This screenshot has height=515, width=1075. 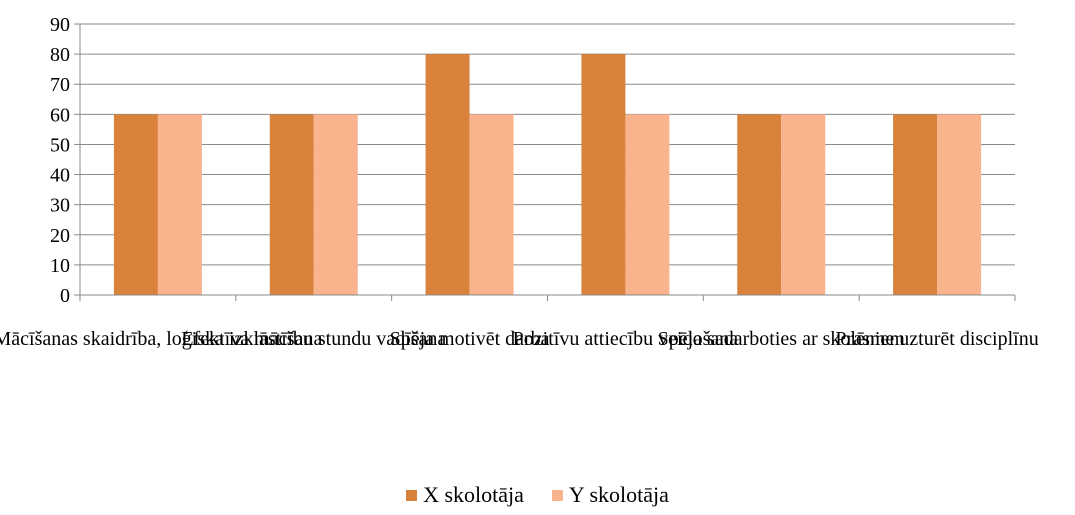 What do you see at coordinates (412, 495) in the screenshot?
I see `legend-swatch-x` at bounding box center [412, 495].